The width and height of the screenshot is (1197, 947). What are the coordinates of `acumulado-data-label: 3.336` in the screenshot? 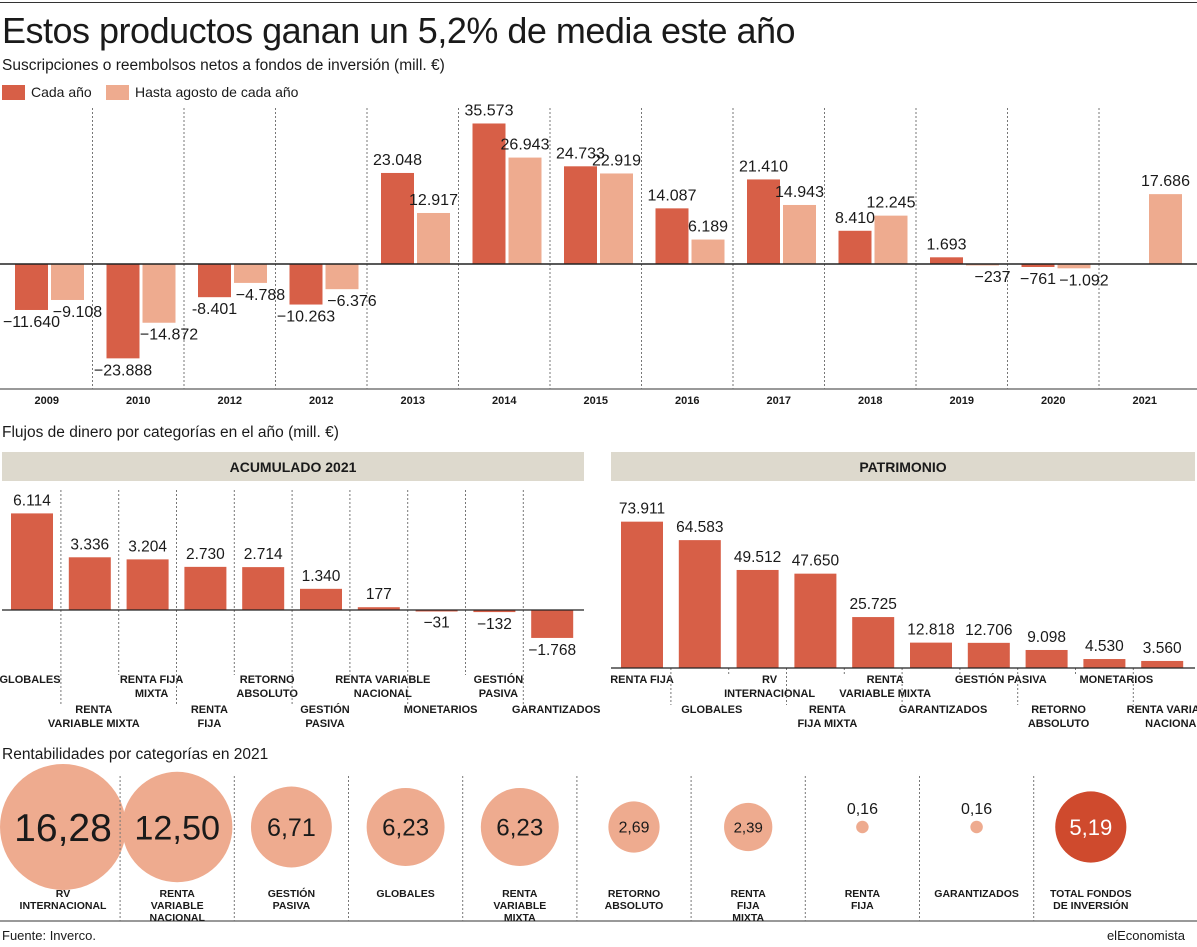 It's located at (89, 544).